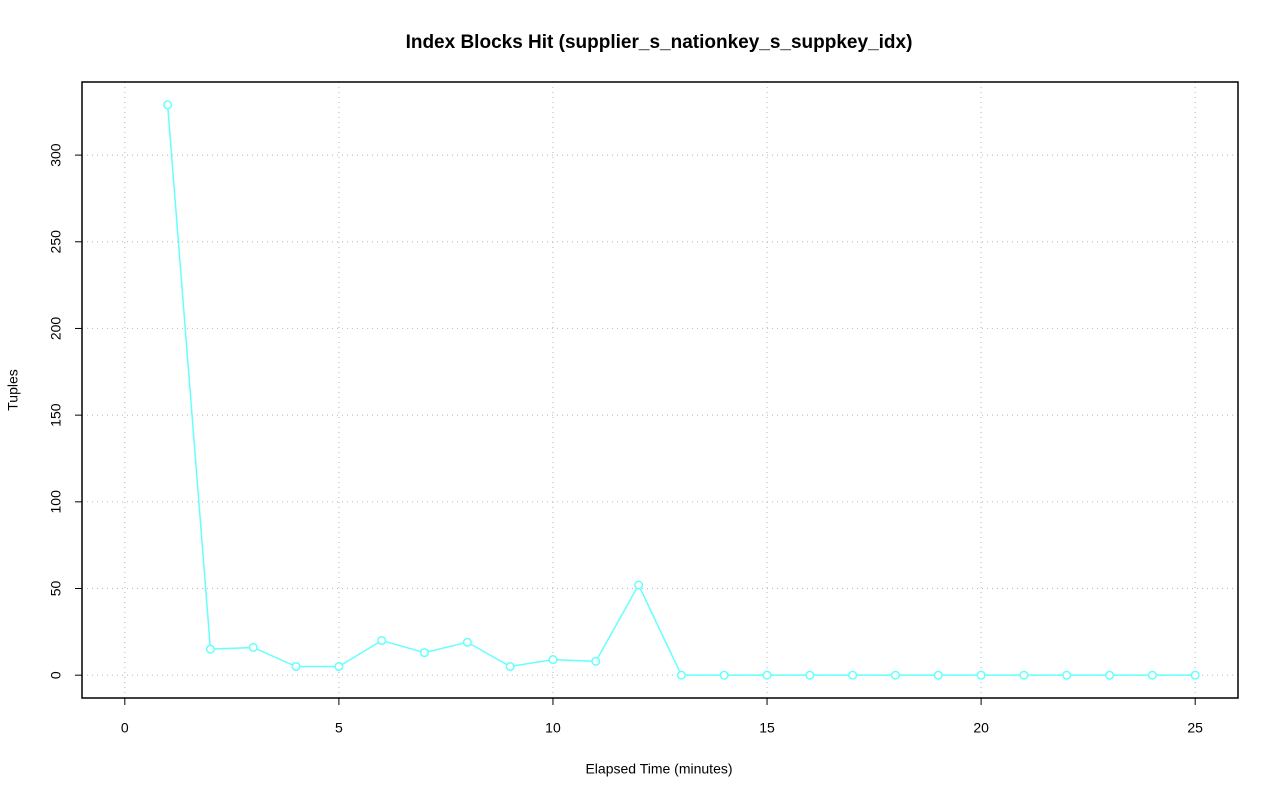 Image resolution: width=1280 pixels, height=801 pixels. What do you see at coordinates (339, 728) in the screenshot?
I see `x-tick-label: 5` at bounding box center [339, 728].